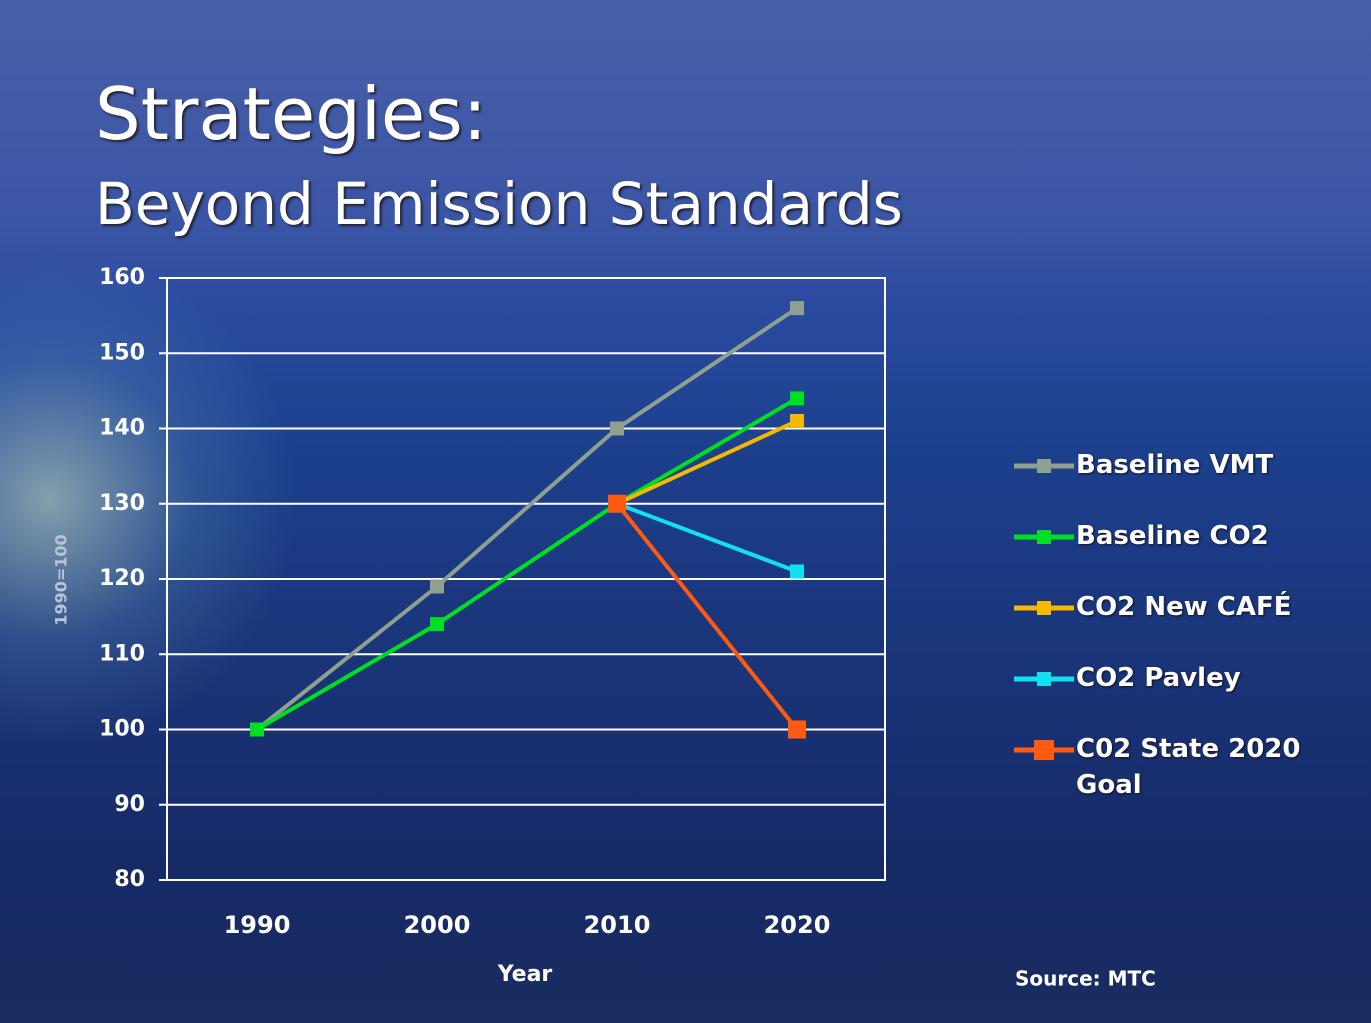 The height and width of the screenshot is (1023, 1371). I want to click on y-tick-label: 150, so click(122, 352).